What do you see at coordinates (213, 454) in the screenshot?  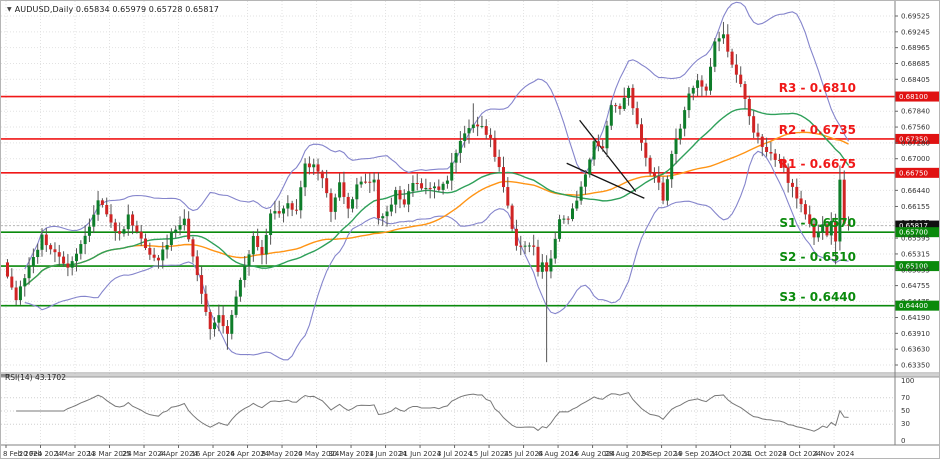 I see `svg-text: 16 Apr 2024` at bounding box center [213, 454].